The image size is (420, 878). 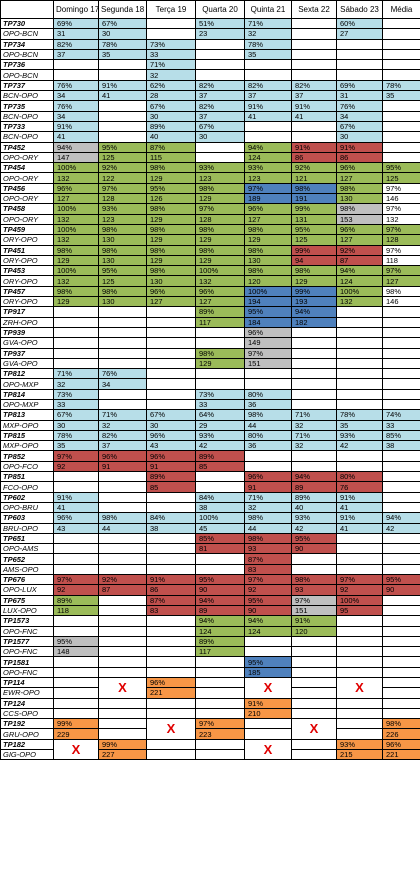 I want to click on passengers: 124, so click(x=220, y=631).